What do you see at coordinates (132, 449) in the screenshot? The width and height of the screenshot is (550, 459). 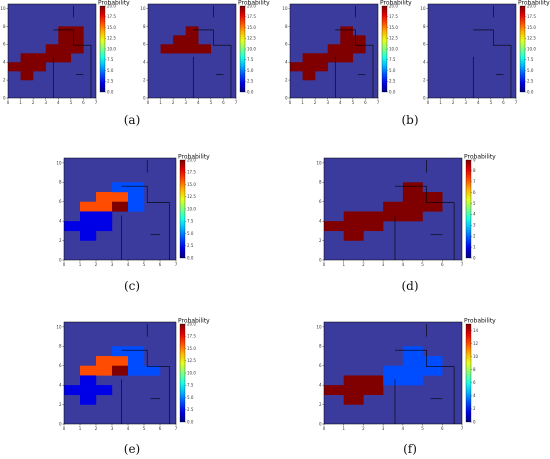 I see `panel-caption: (e)` at bounding box center [132, 449].